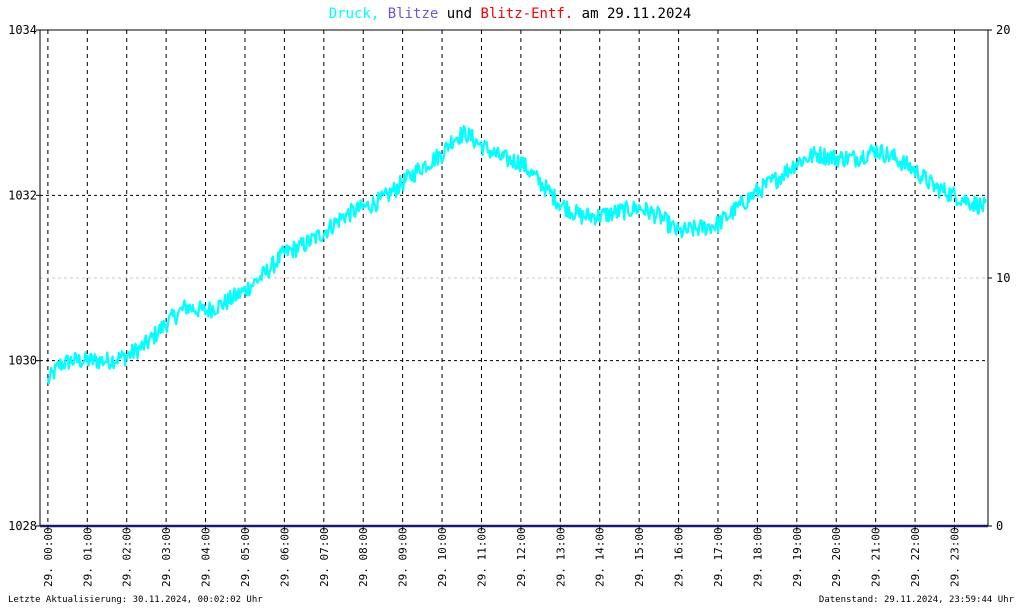 This screenshot has width=1020, height=610. I want to click on x-tick-label: 29. 23:00, so click(954, 557).